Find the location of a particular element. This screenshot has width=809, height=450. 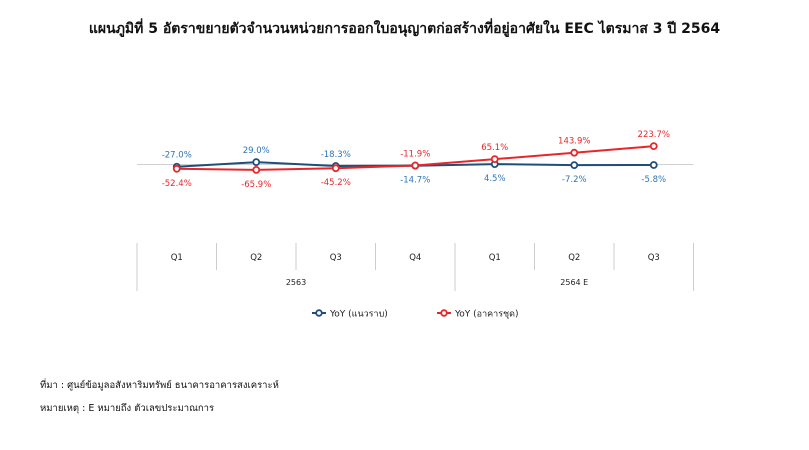

data-label: -7.2% is located at coordinates (574, 180).